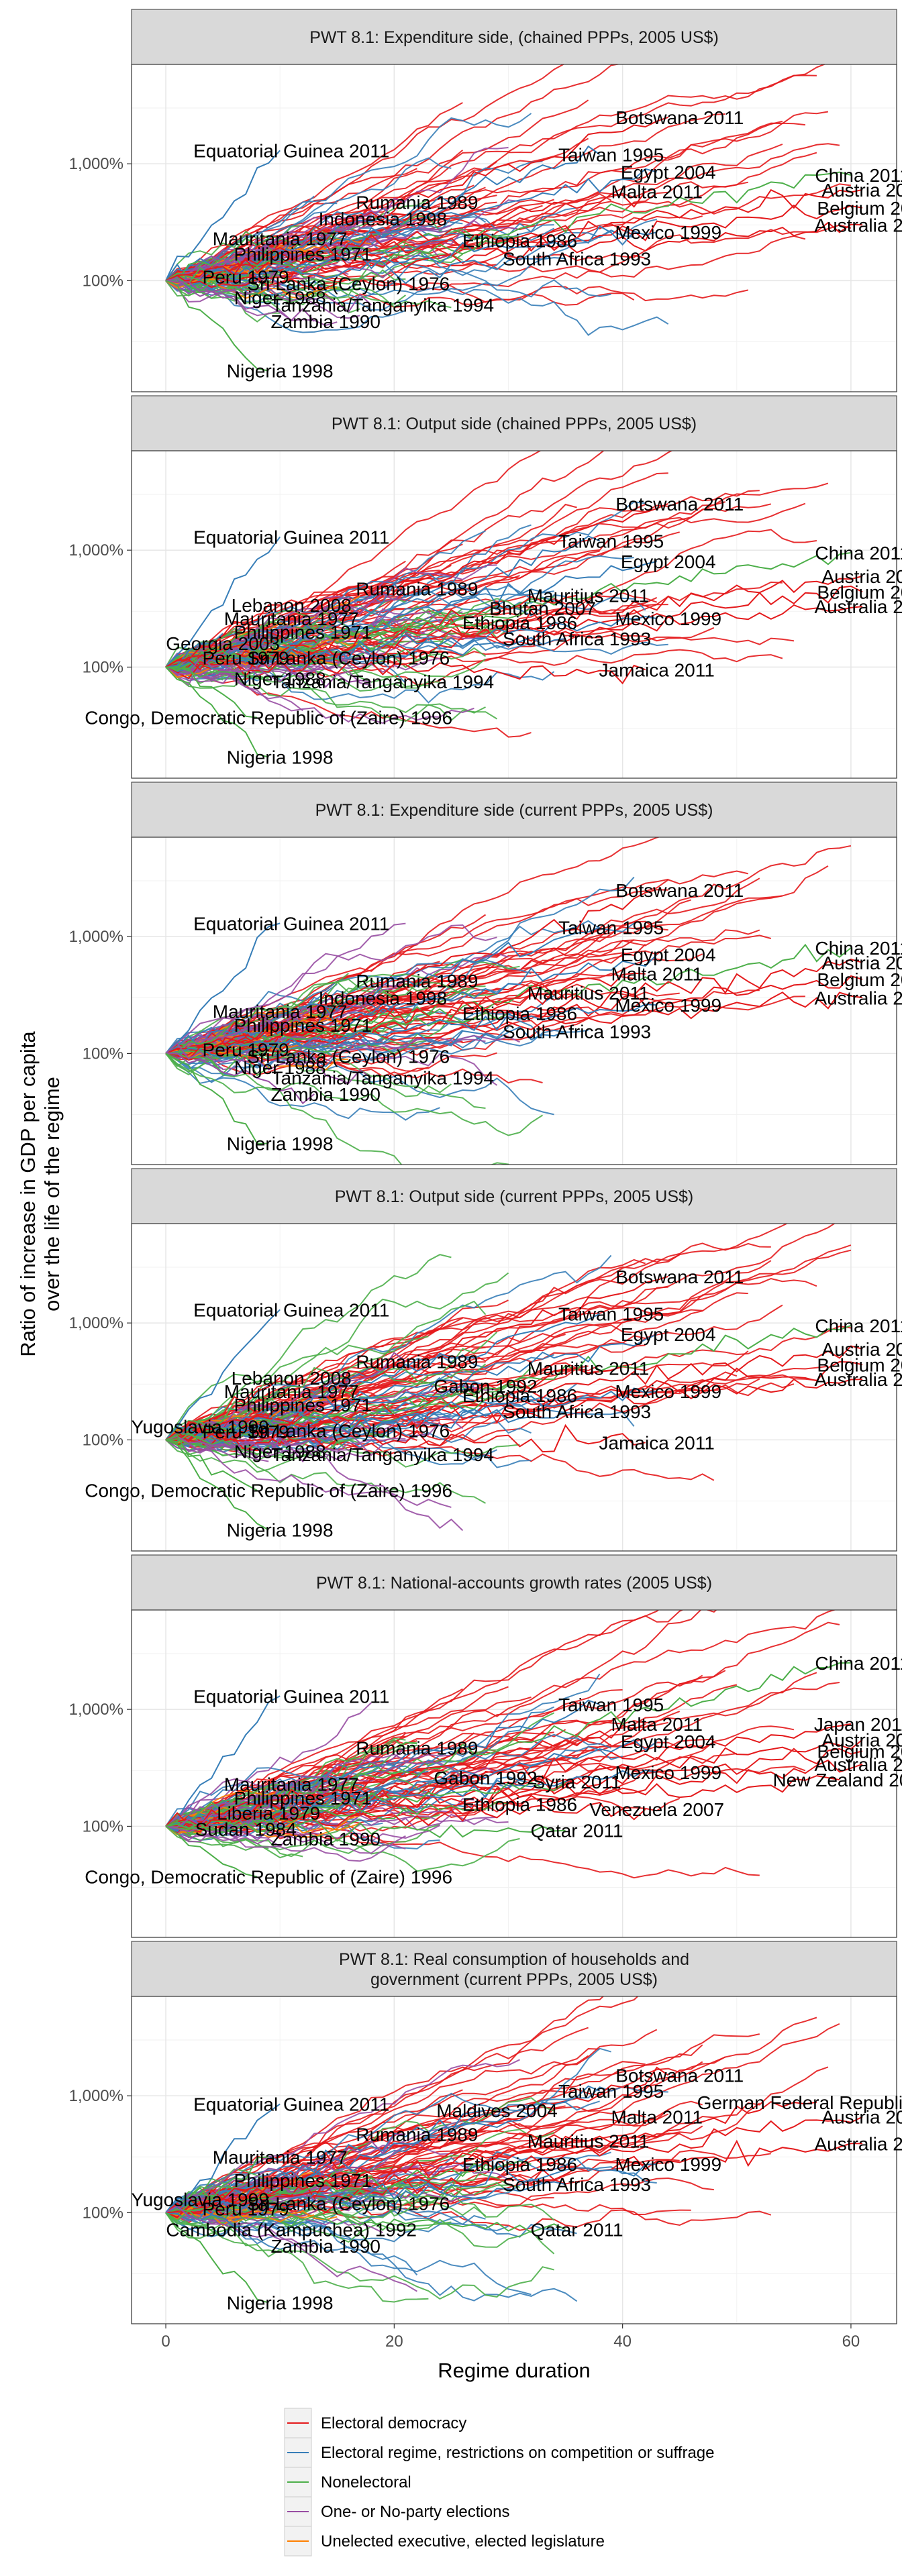 The image size is (902, 2576). I want to click on data-label: Austria 2011, so click(861, 963).